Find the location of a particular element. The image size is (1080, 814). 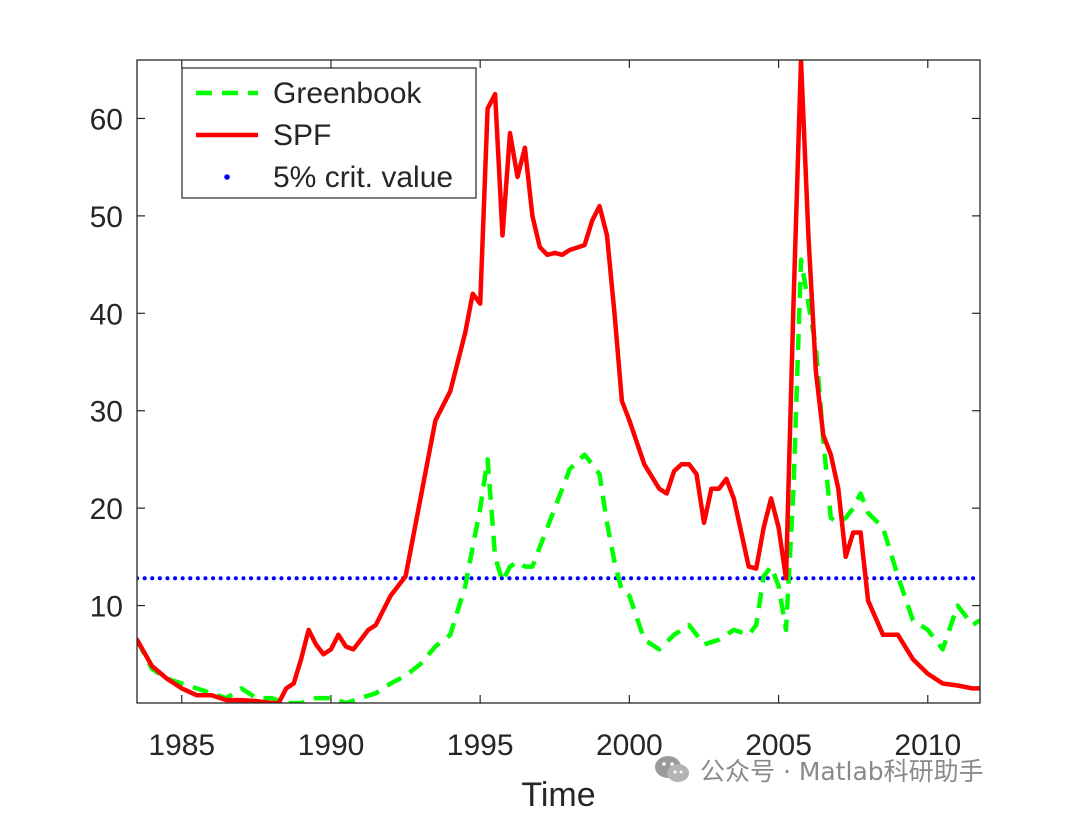

y-tick-label: 60 is located at coordinates (106, 119).